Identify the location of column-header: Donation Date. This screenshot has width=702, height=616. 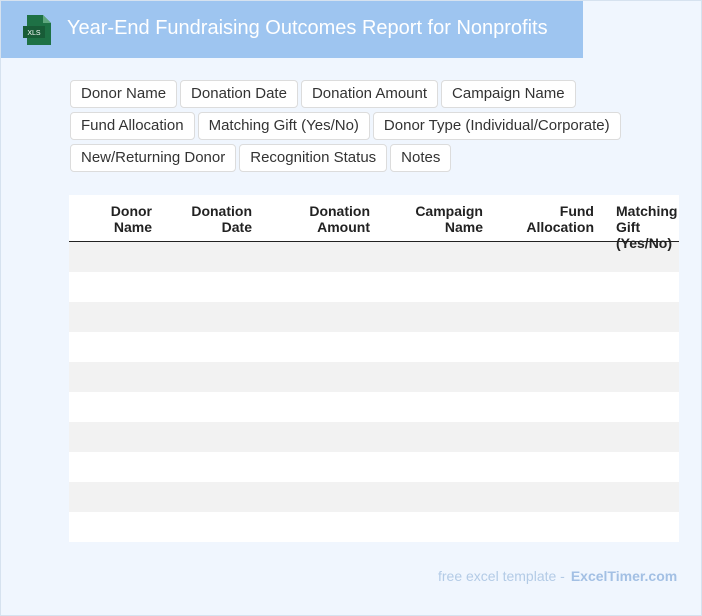
(221, 219).